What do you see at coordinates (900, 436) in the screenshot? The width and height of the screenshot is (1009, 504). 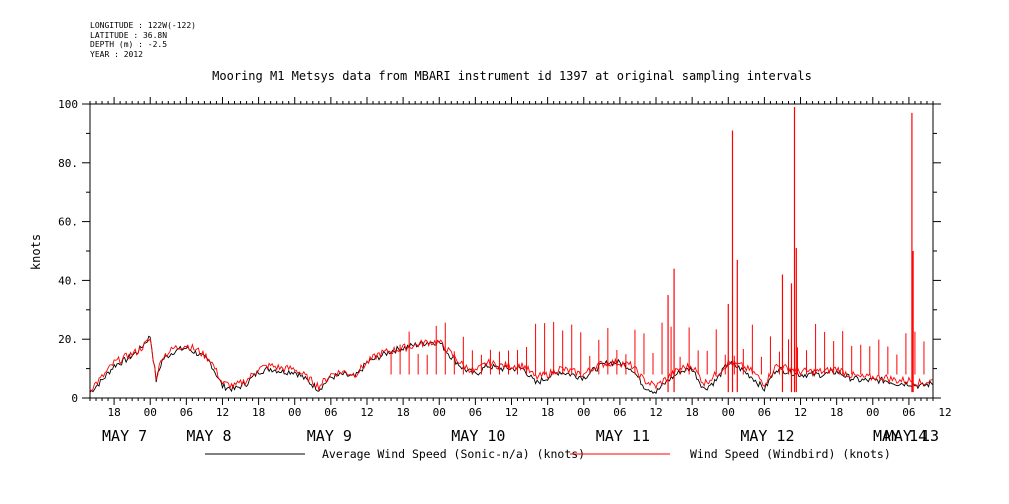 I see `x-day-label: MAY 14` at bounding box center [900, 436].